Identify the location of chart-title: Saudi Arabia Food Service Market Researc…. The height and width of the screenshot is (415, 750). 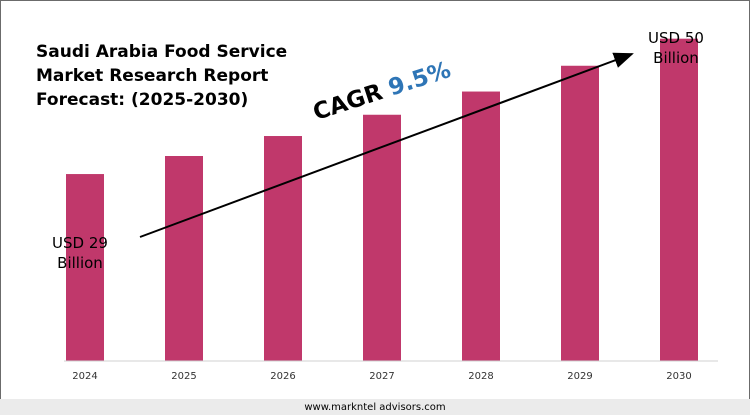
(162, 76).